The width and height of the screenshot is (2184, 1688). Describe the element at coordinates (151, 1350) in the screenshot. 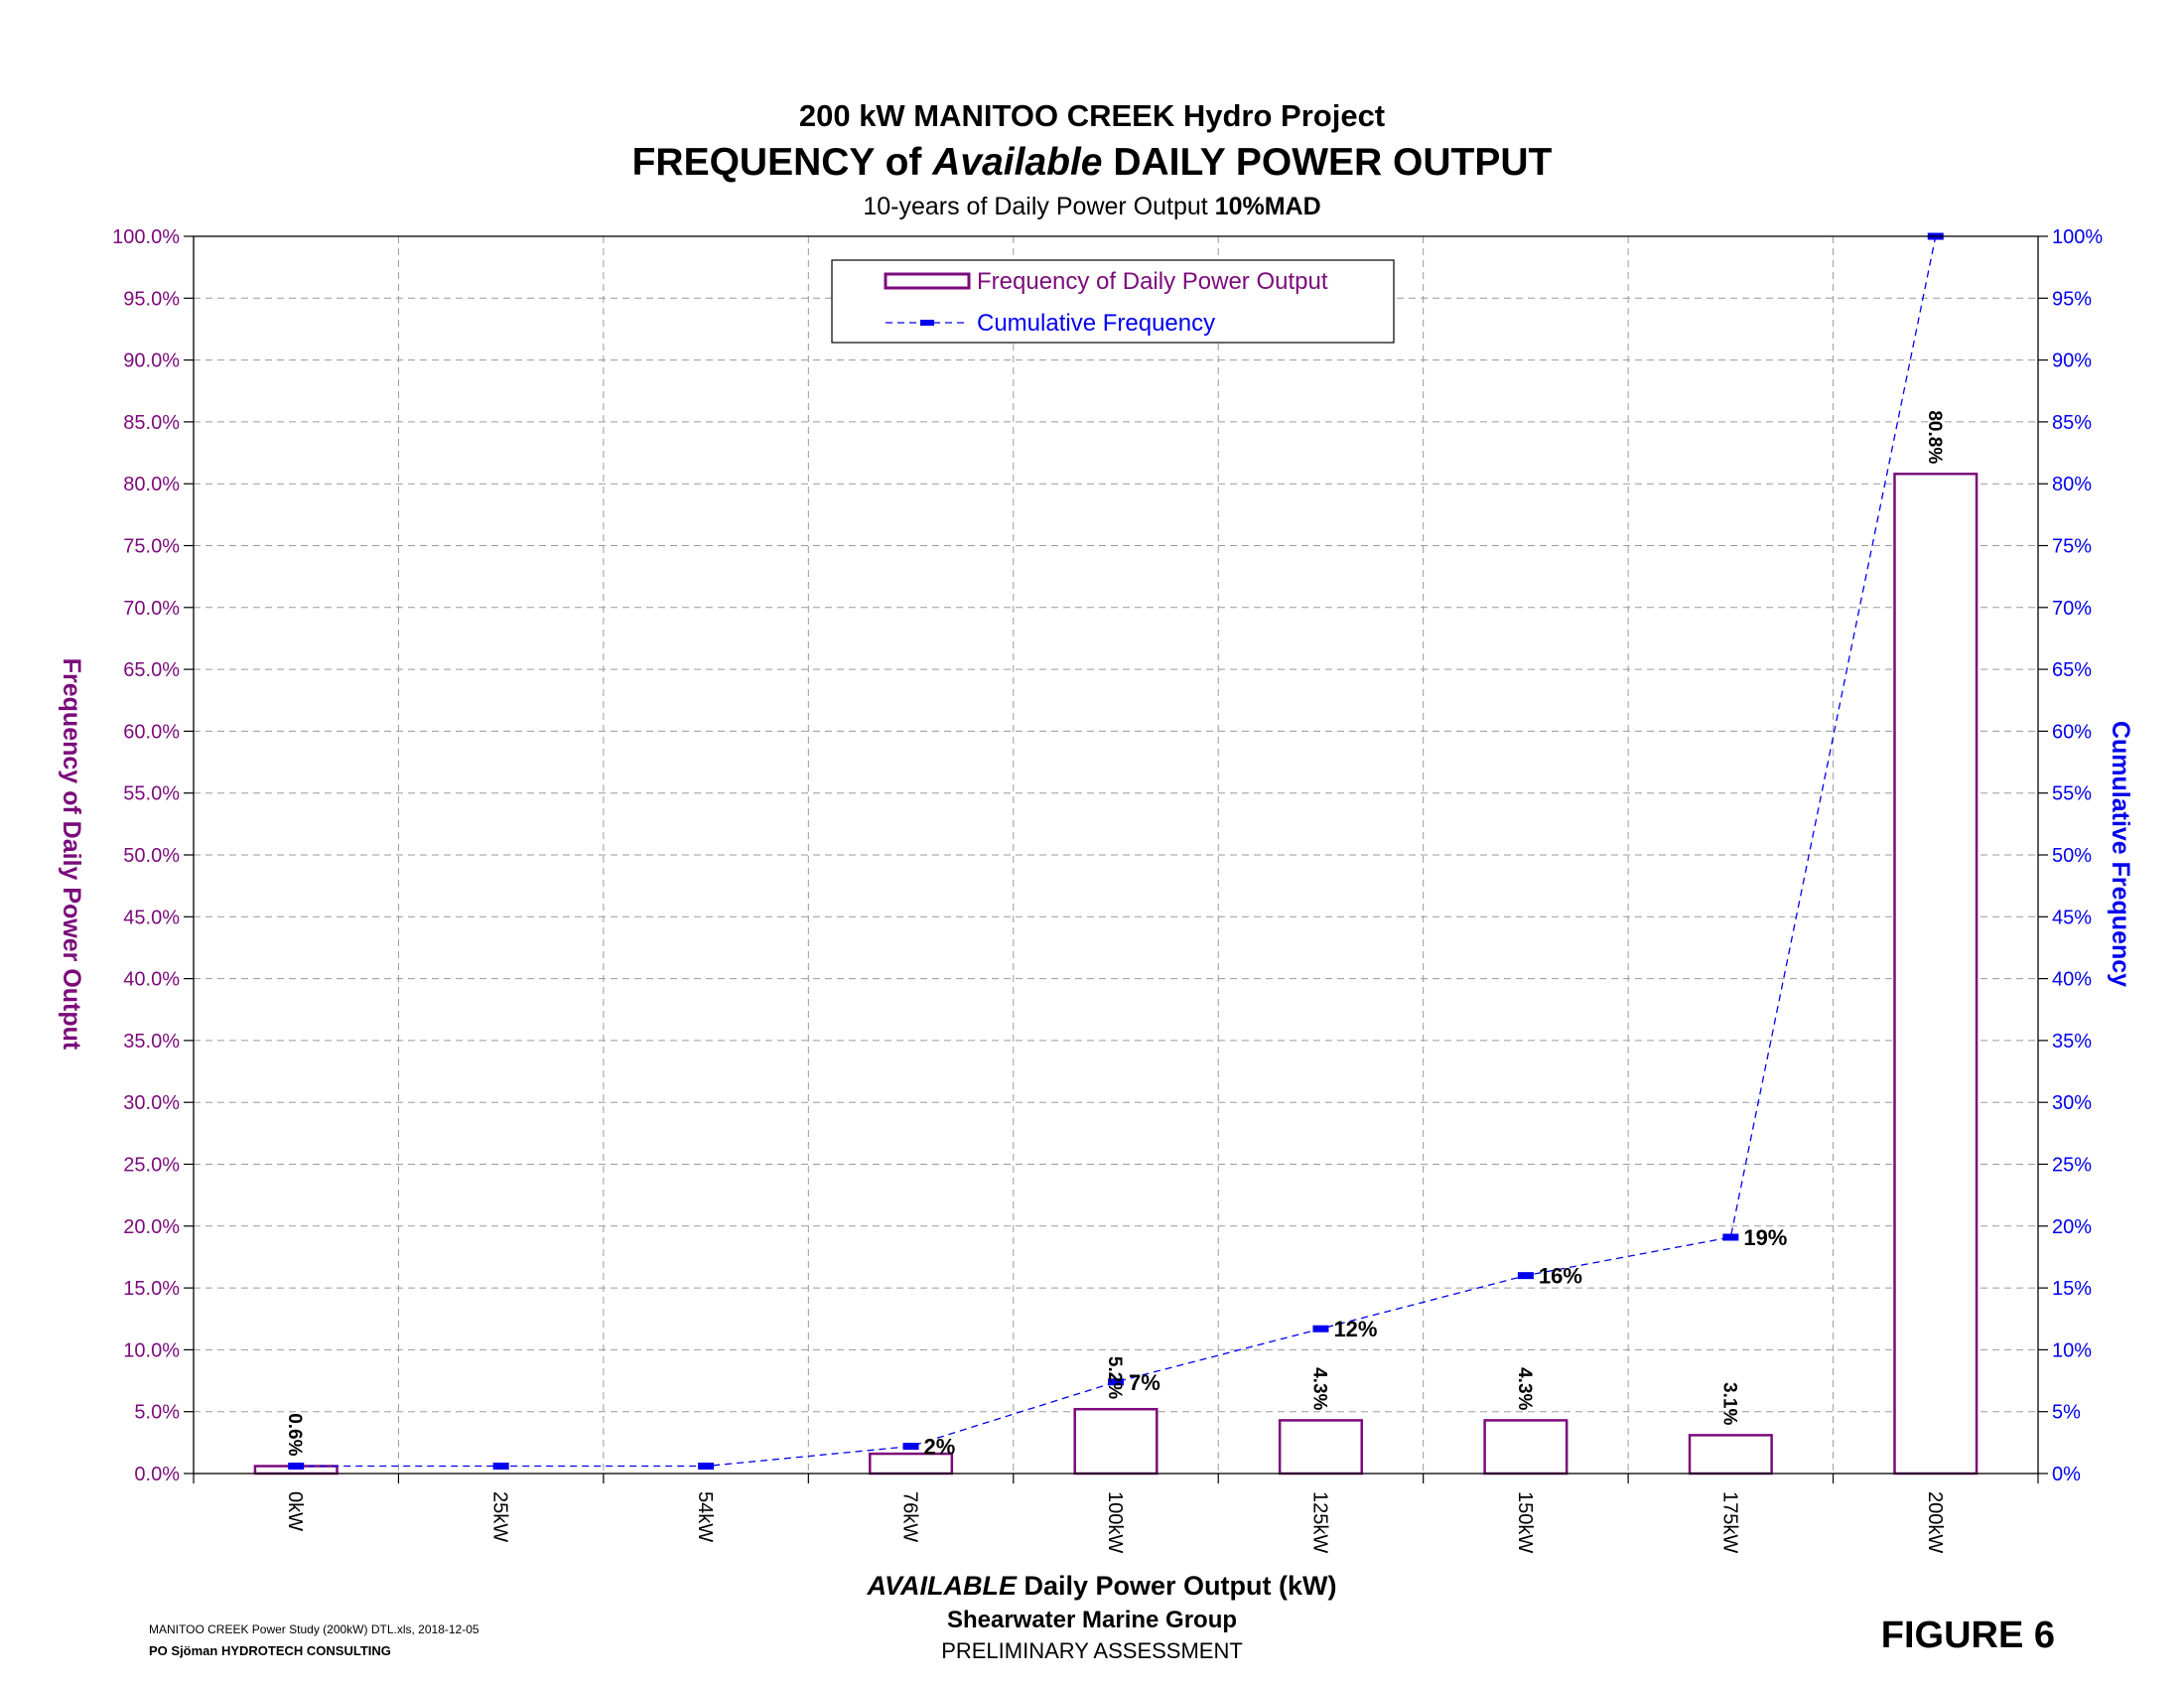

I see `y-tick-label: 10.0%` at that location.